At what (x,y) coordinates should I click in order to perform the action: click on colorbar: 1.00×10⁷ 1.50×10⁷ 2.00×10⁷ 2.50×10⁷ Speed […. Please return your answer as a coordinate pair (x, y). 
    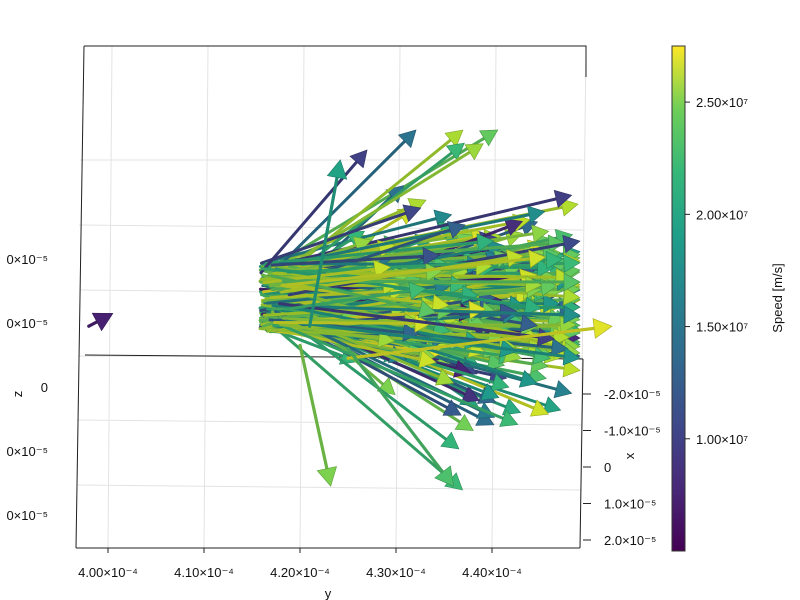
    Looking at the image, I should click on (728, 298).